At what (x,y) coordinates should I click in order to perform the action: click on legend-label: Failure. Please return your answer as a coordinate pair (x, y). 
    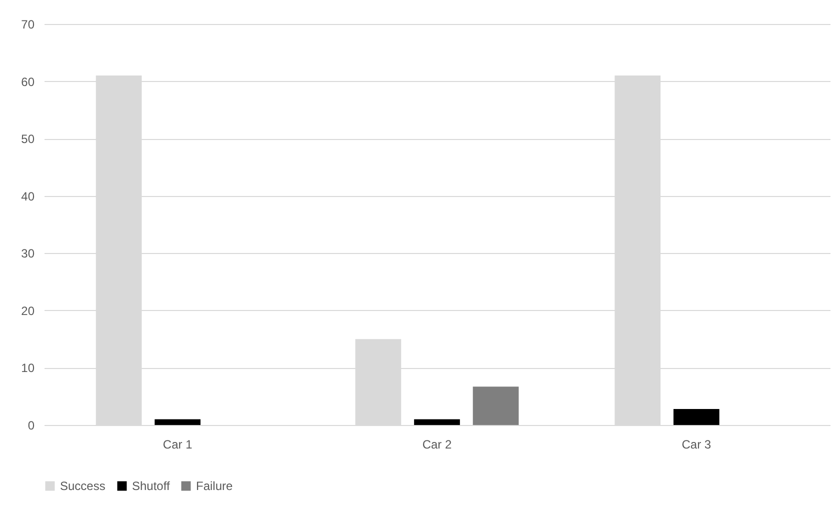
    Looking at the image, I should click on (215, 486).